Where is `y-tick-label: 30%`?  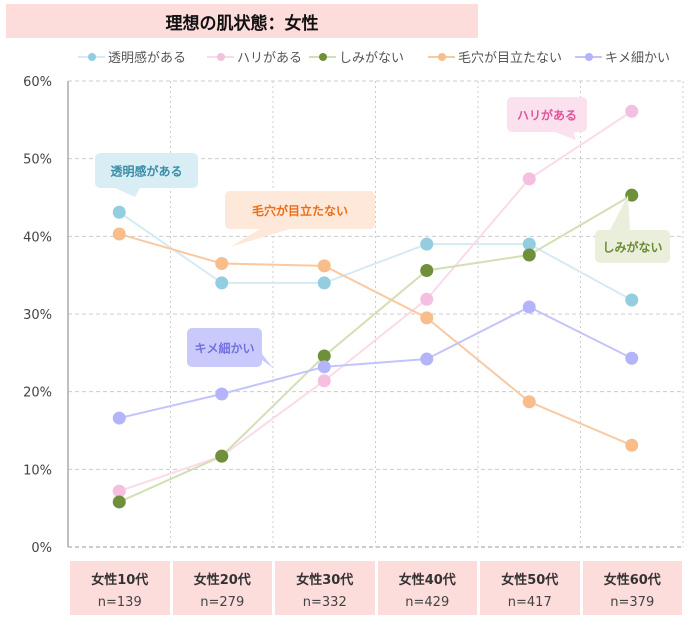 y-tick-label: 30% is located at coordinates (37, 315).